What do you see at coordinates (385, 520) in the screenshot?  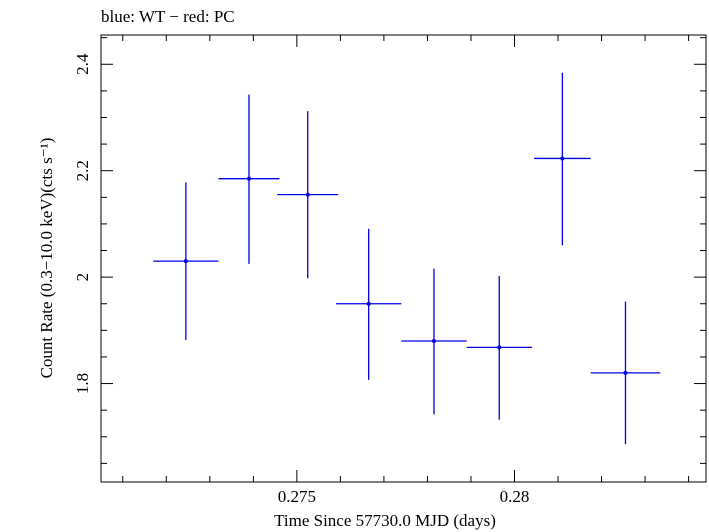 I see `x-axis-label: Time Since 57730.0 MJD (days)` at bounding box center [385, 520].